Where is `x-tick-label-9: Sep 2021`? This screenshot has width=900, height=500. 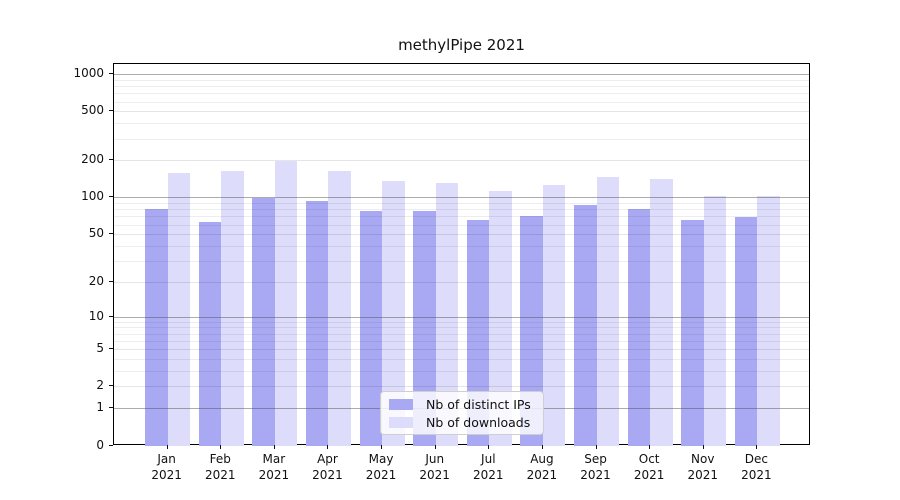 x-tick-label-9: Sep 2021 is located at coordinates (595, 467).